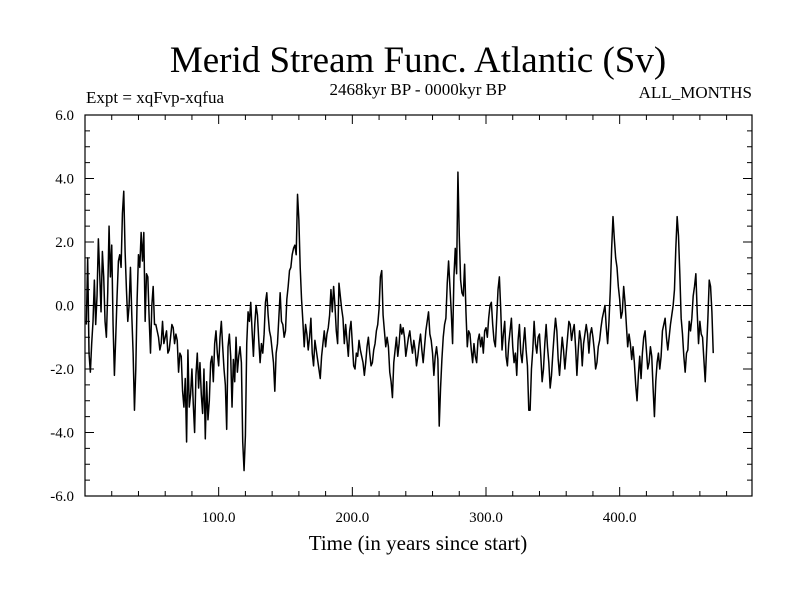 The height and width of the screenshot is (600, 800). Describe the element at coordinates (64, 180) in the screenshot. I see `y-tick-label: 4.0` at that location.